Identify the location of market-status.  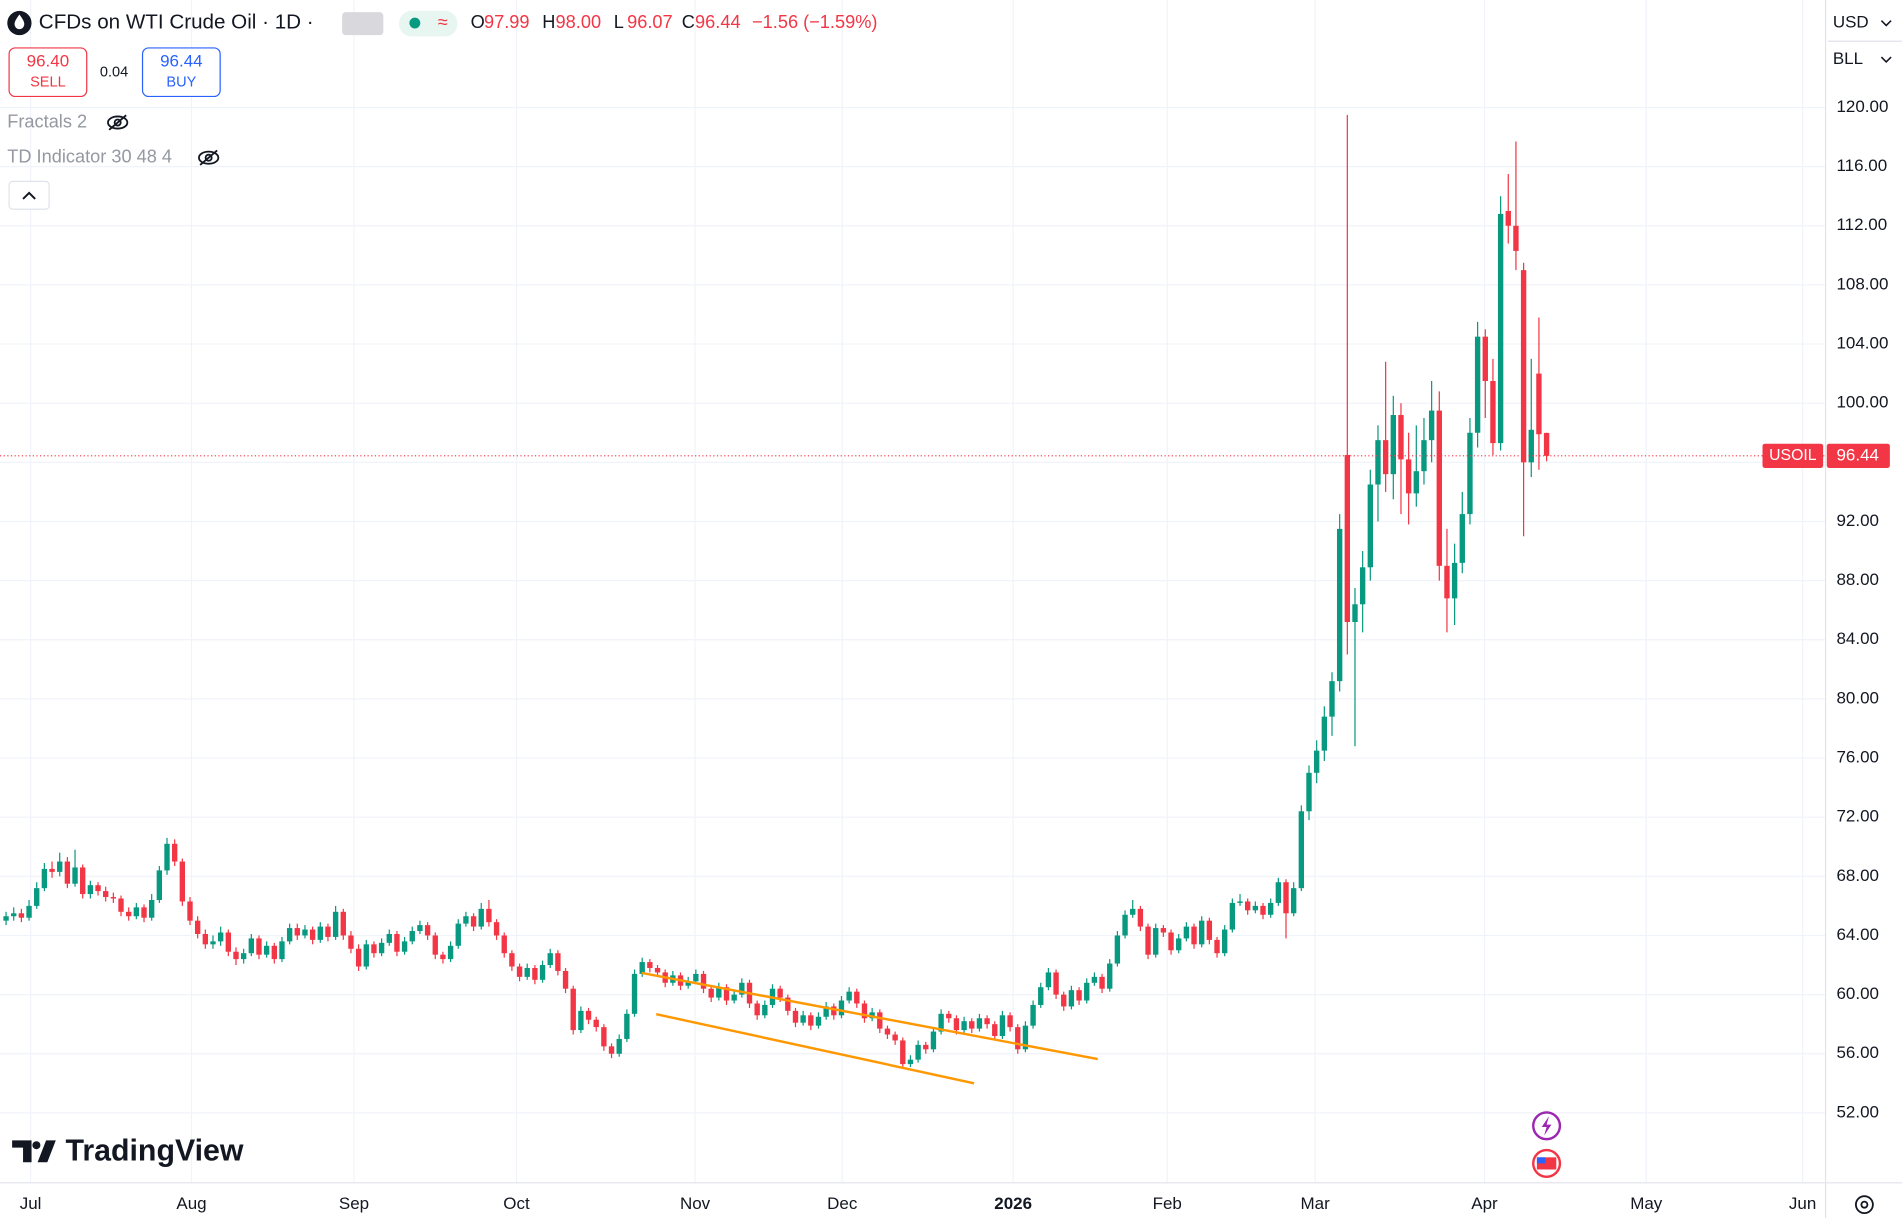
(428, 23).